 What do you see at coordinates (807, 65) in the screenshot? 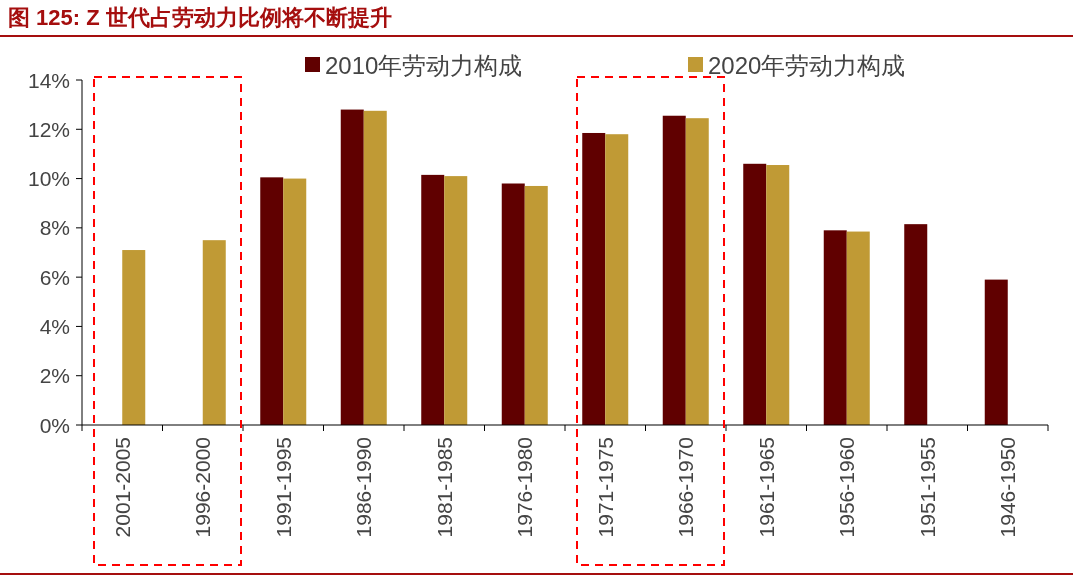
I see `legend-label: 2020年劳动力构成` at bounding box center [807, 65].